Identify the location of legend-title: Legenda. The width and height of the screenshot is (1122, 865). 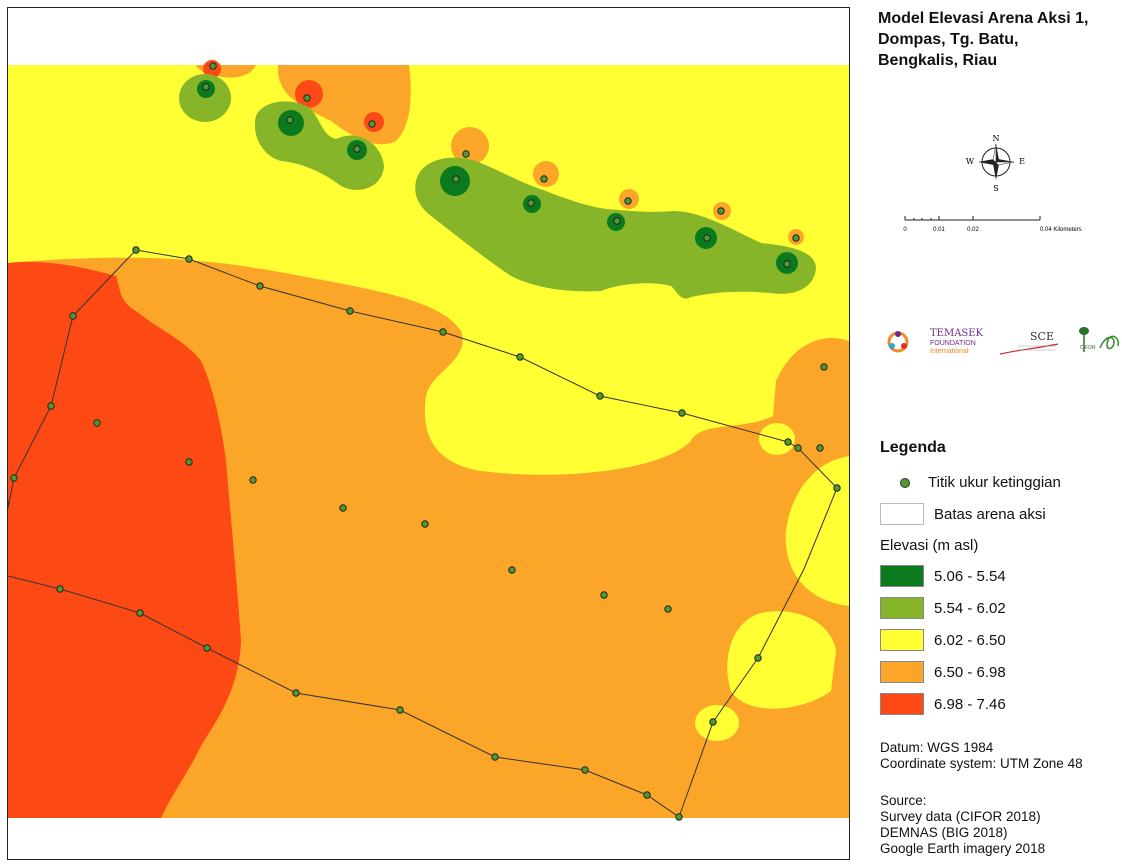
(913, 447).